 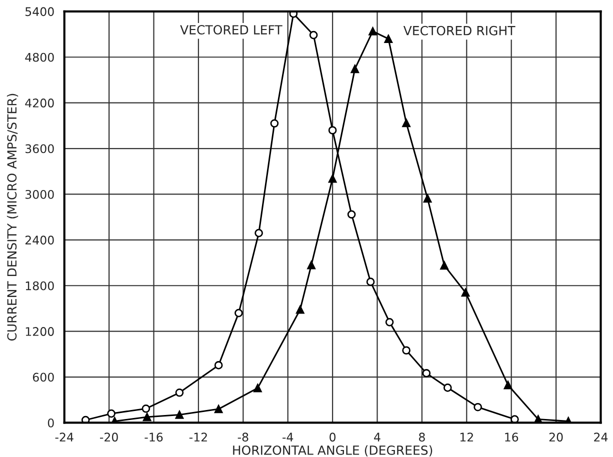 What do you see at coordinates (40, 194) in the screenshot?
I see `y-tick-label: 3000` at bounding box center [40, 194].